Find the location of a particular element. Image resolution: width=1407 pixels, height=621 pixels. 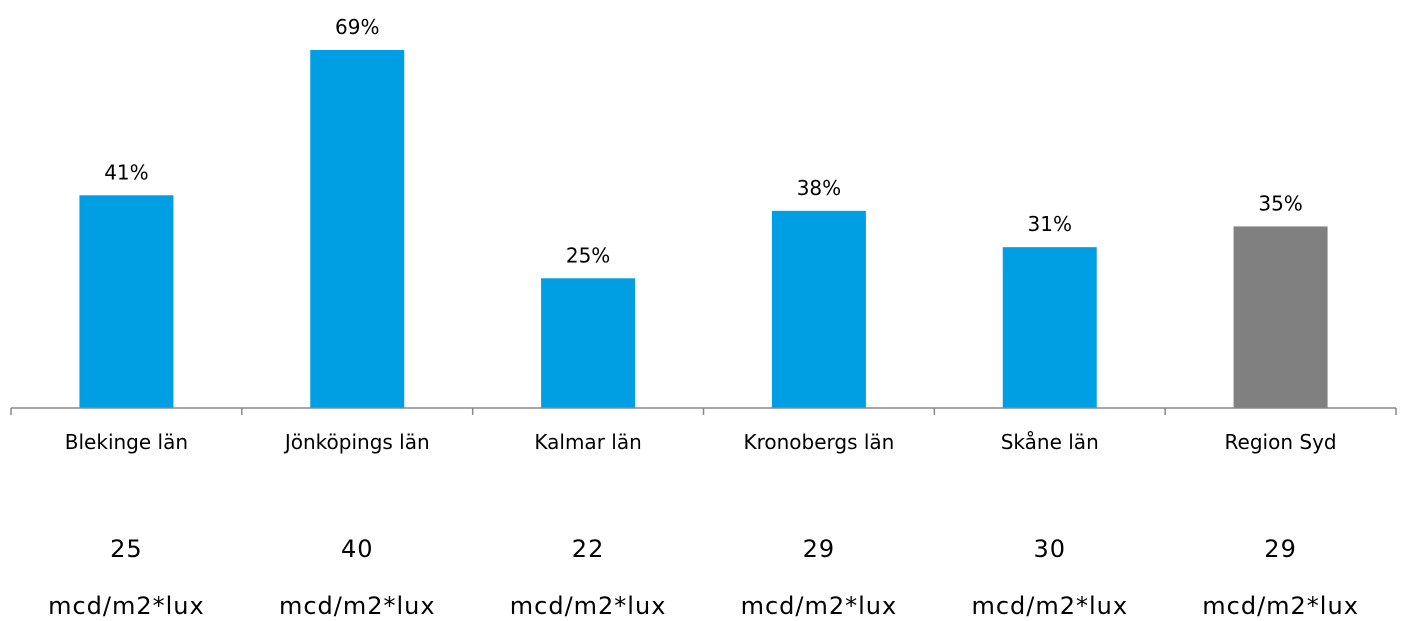

category-label: Kronobergs län is located at coordinates (818, 442).